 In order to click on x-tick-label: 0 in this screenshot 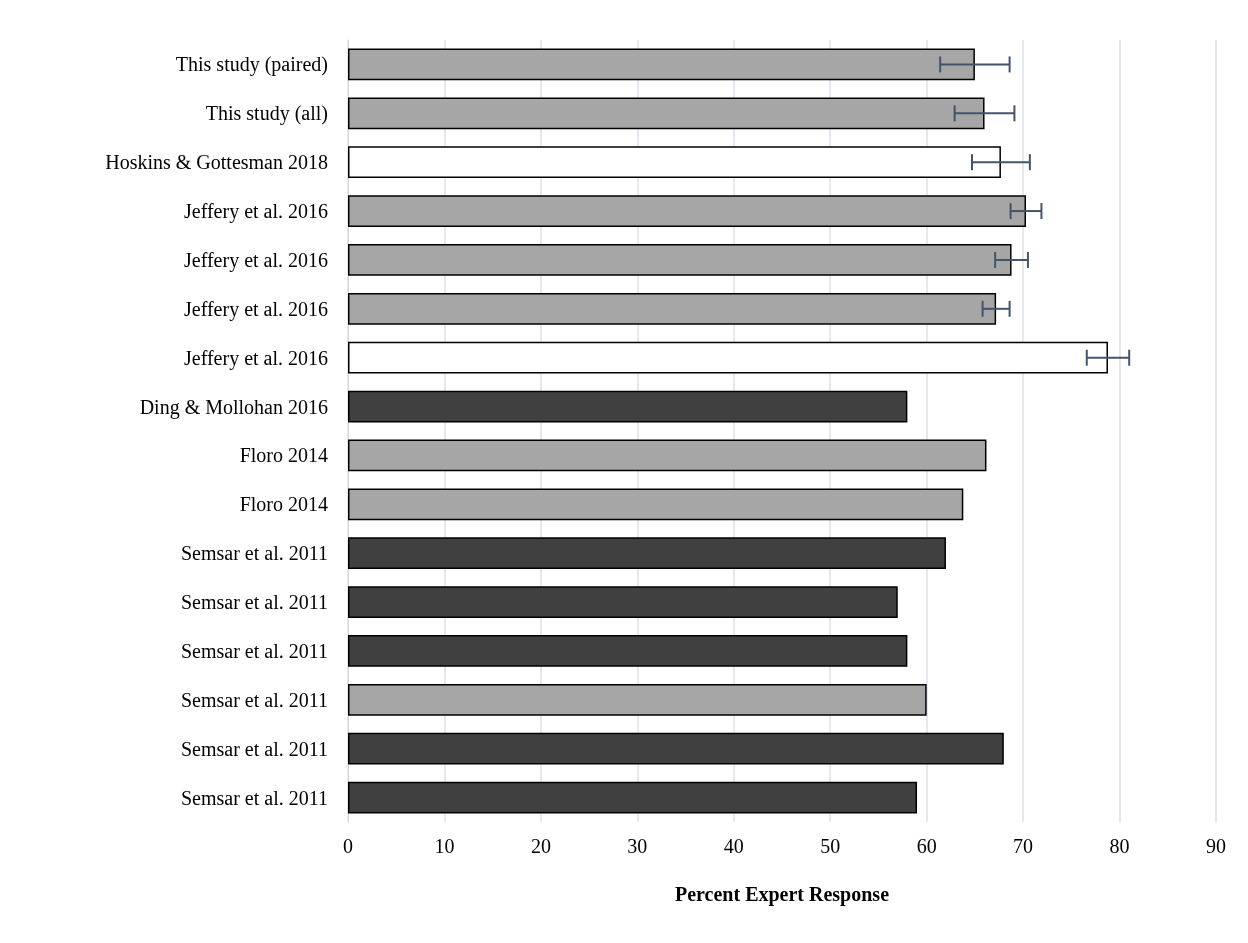, I will do `click(348, 846)`.